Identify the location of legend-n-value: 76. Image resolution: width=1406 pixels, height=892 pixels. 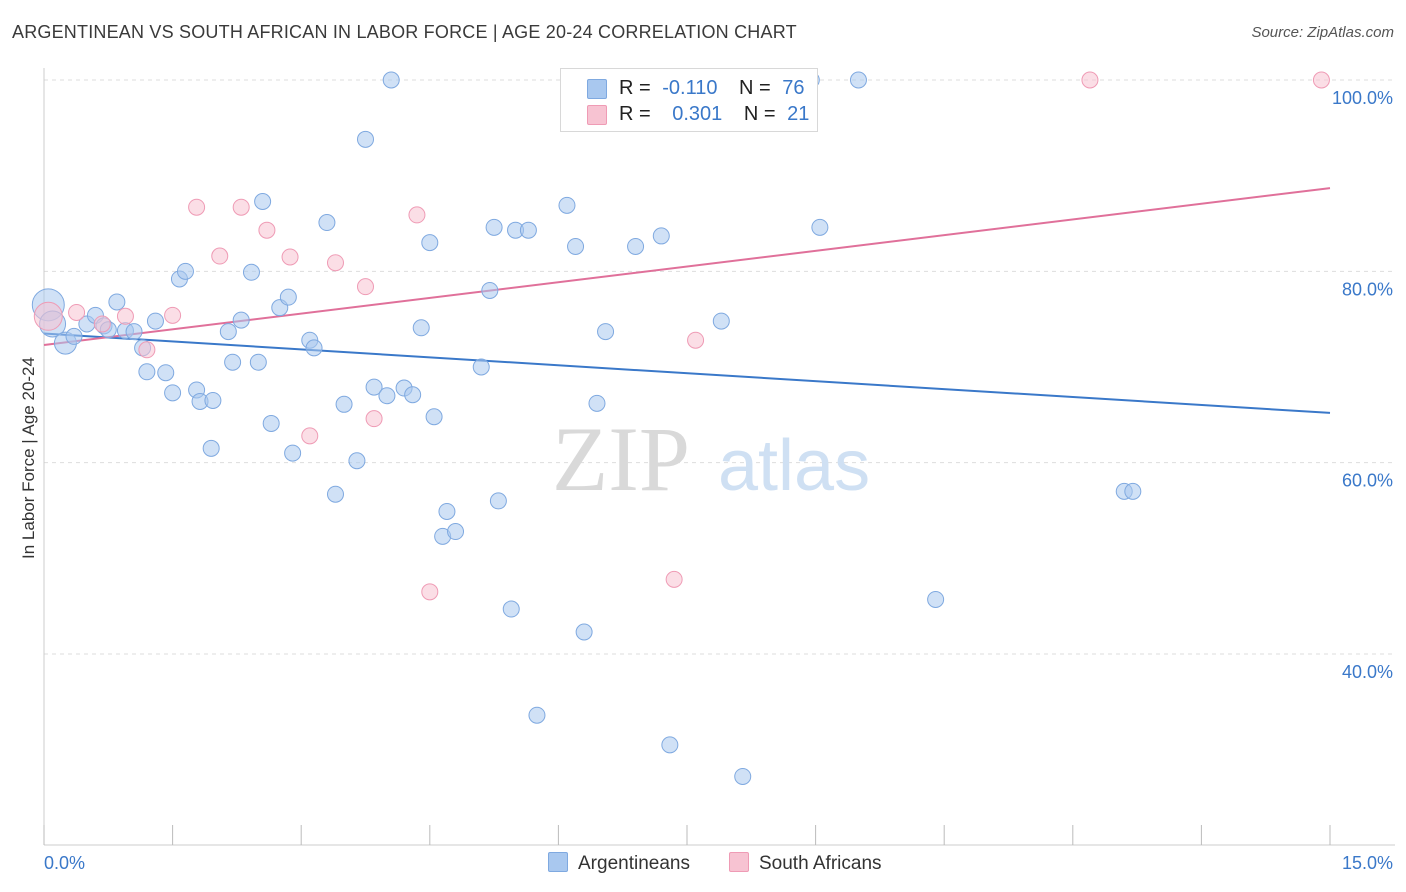
(793, 88).